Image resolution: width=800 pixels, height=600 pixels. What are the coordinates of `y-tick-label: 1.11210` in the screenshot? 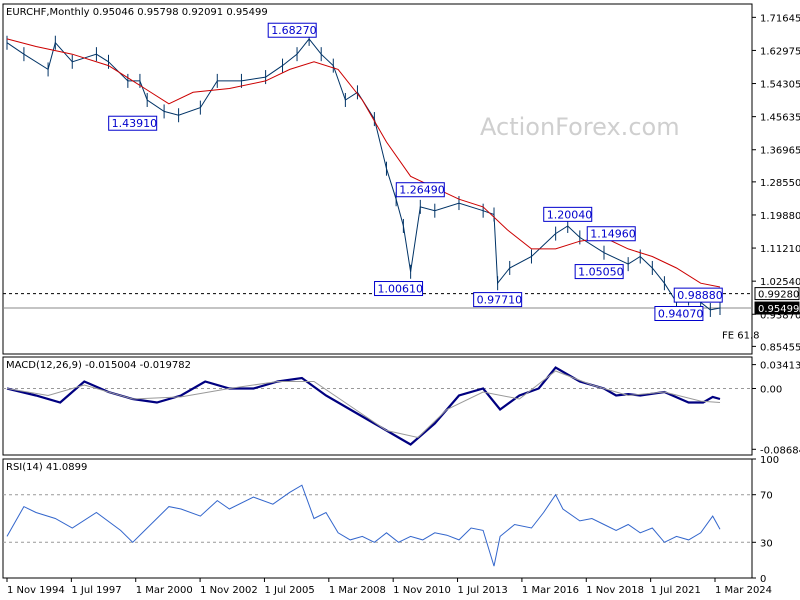 It's located at (780, 249).